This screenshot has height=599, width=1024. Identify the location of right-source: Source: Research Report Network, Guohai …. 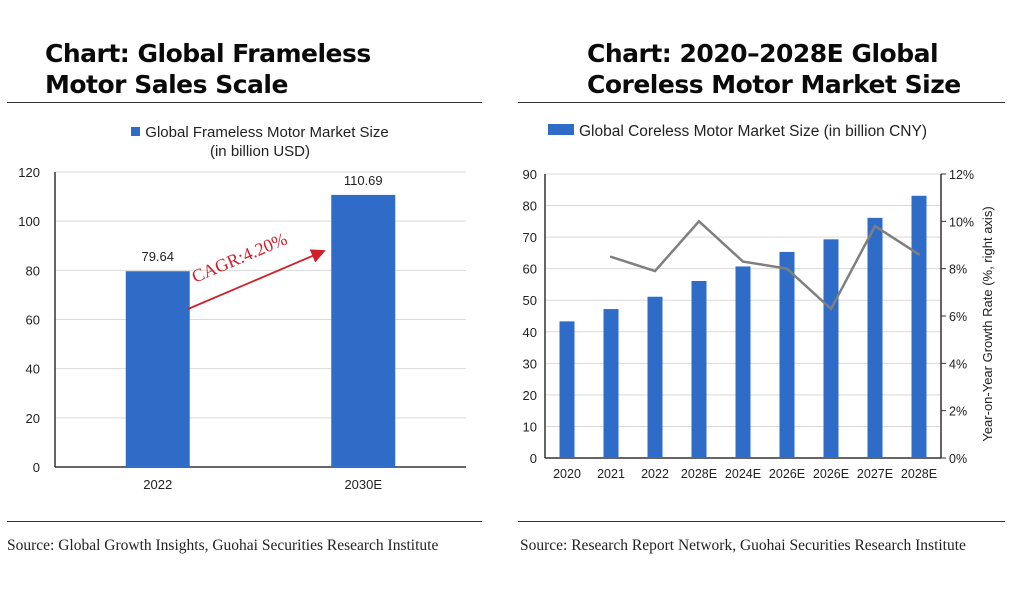
(743, 545).